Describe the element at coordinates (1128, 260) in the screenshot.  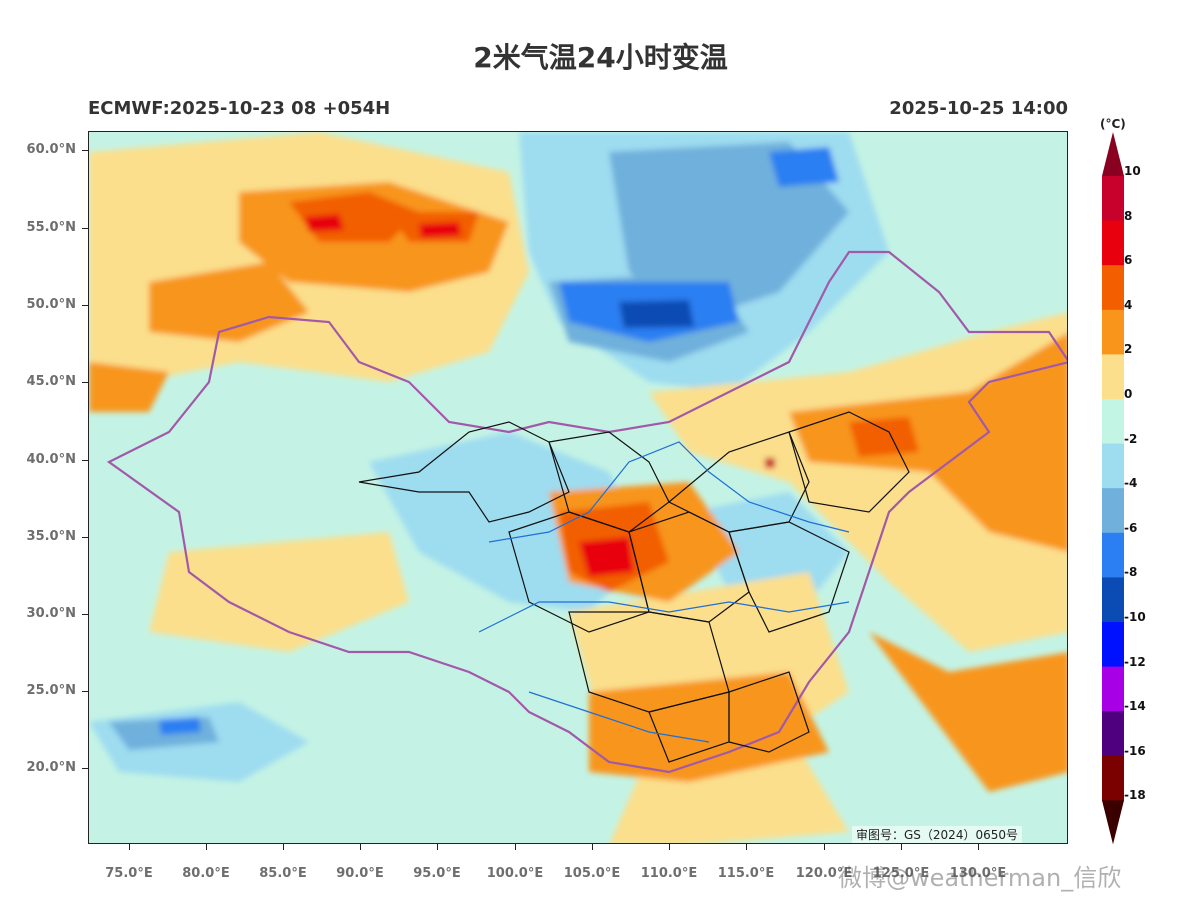
I see `colorbar-label: 6` at that location.